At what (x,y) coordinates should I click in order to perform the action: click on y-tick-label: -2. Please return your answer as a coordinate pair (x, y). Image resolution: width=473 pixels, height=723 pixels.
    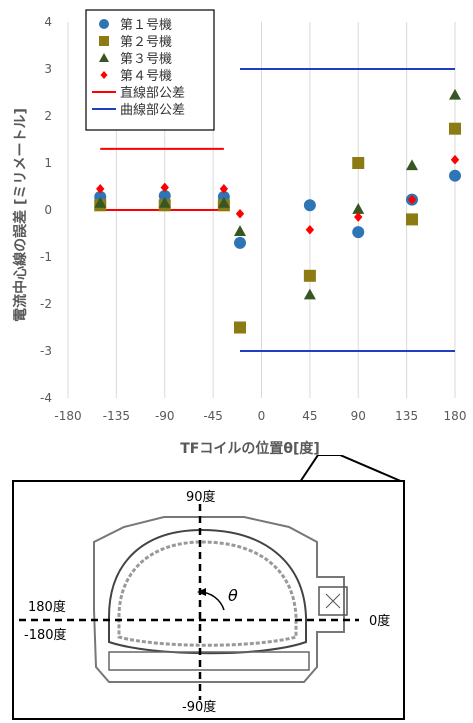
    Looking at the image, I should click on (46, 304).